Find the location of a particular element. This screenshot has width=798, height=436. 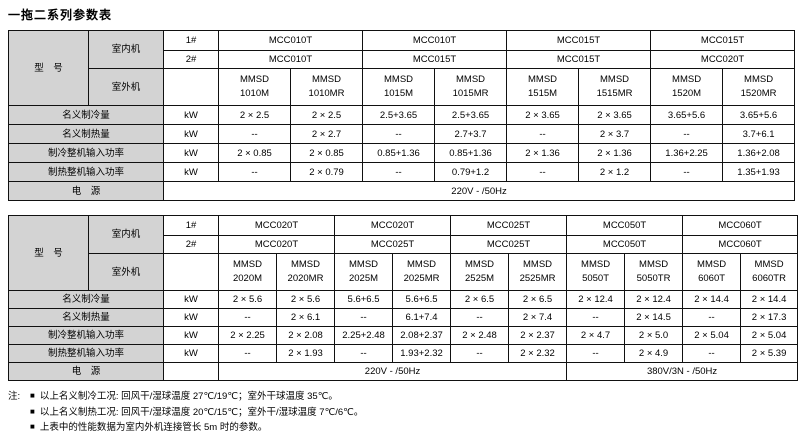

page-title: 一拖二系列参数表 is located at coordinates (60, 15).